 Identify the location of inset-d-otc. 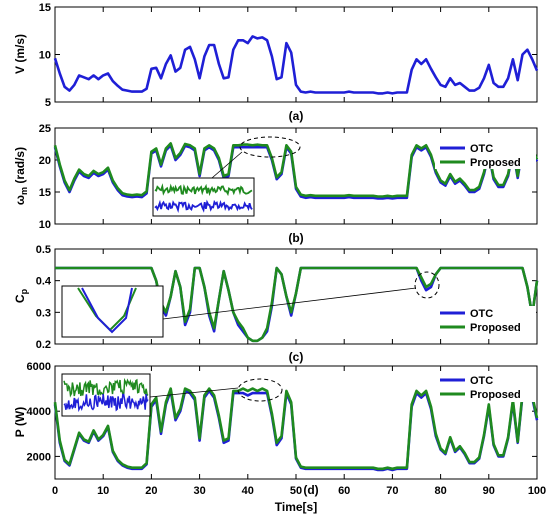
(106, 403).